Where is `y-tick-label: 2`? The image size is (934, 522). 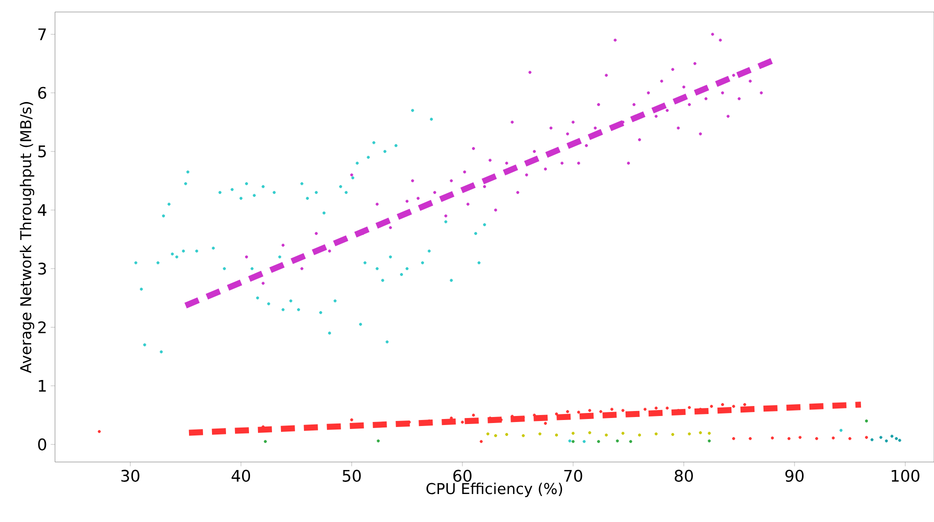
y-tick-label: 2 is located at coordinates (42, 327).